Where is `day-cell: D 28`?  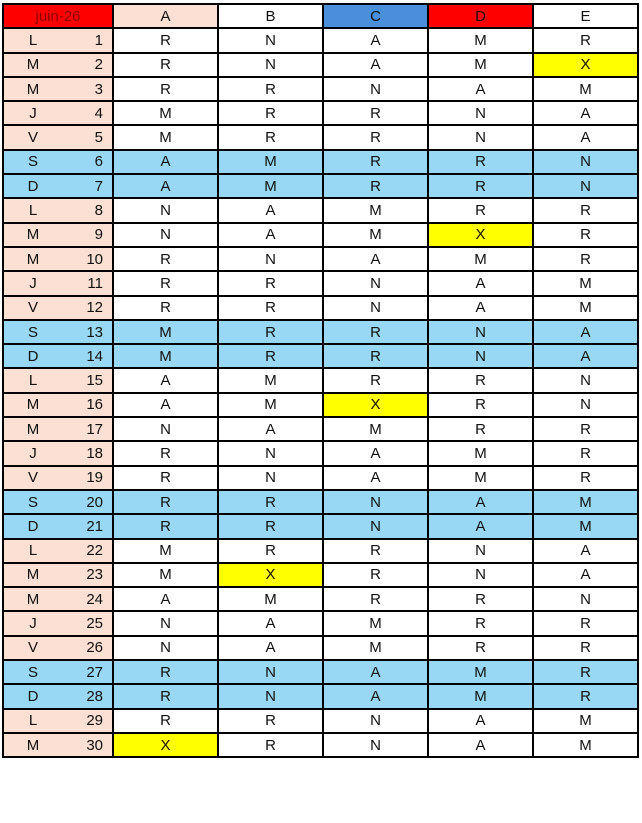
day-cell: D 28 is located at coordinates (58, 696).